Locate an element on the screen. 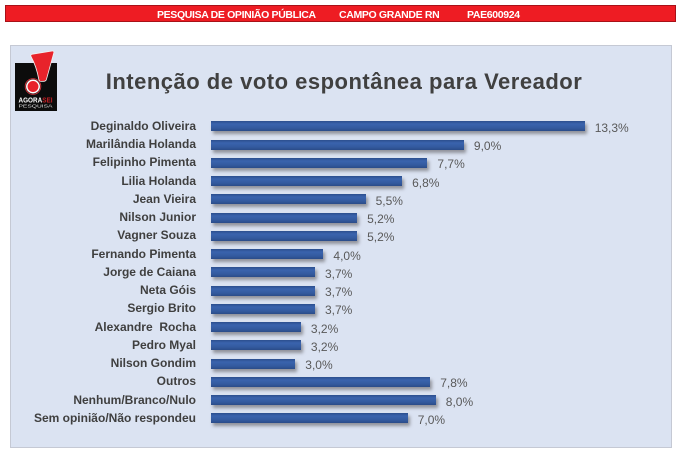 This screenshot has height=457, width=680. svg-text: AGORASEI is located at coordinates (36, 100).